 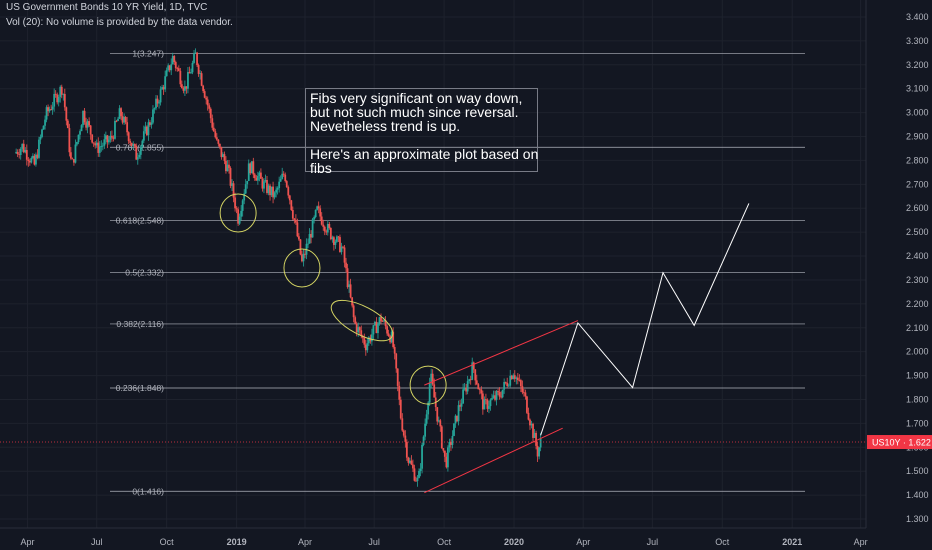 I want to click on y-tick-label: 1.800, so click(x=917, y=399).